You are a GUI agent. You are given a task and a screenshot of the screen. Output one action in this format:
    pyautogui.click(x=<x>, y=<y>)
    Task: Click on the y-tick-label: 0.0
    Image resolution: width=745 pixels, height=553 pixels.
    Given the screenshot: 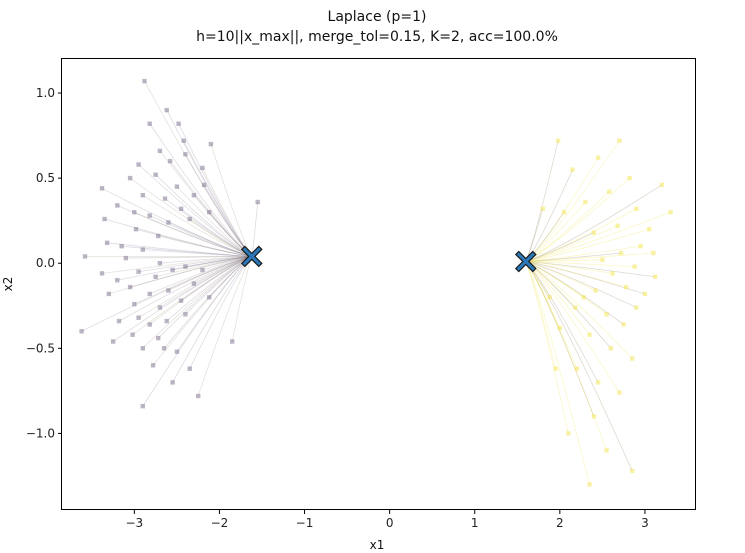 What is the action you would take?
    pyautogui.click(x=45, y=263)
    